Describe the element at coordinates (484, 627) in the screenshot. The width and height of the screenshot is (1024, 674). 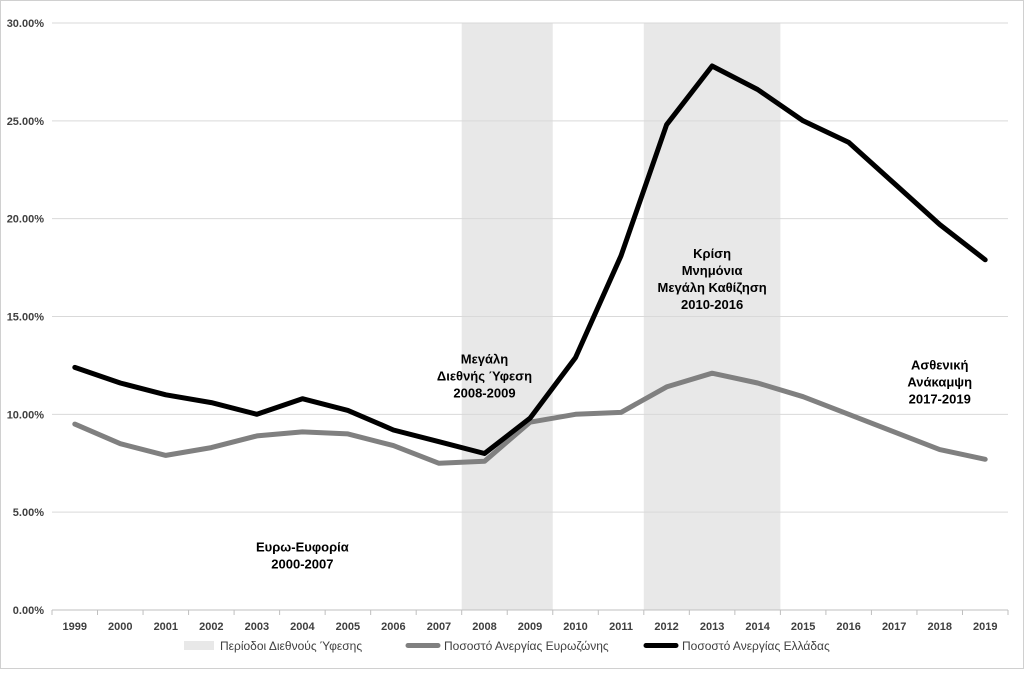
I see `x-tick-label-2008: 2008` at that location.